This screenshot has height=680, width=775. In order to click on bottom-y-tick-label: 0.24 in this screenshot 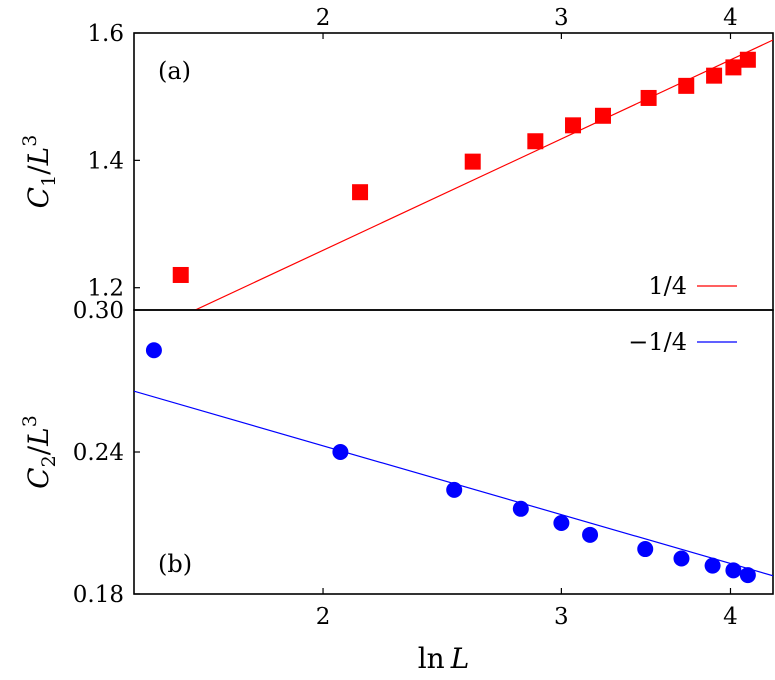, I will do `click(98, 453)`.